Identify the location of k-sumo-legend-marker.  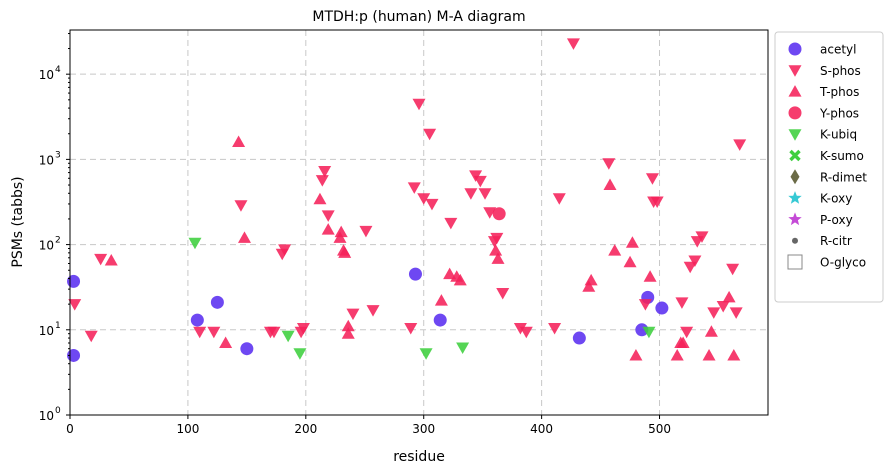
(795, 155).